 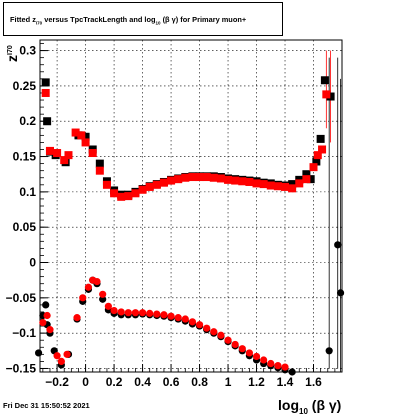 What do you see at coordinates (309, 405) in the screenshot?
I see `x-axis-label: log10 (β γ)` at bounding box center [309, 405].